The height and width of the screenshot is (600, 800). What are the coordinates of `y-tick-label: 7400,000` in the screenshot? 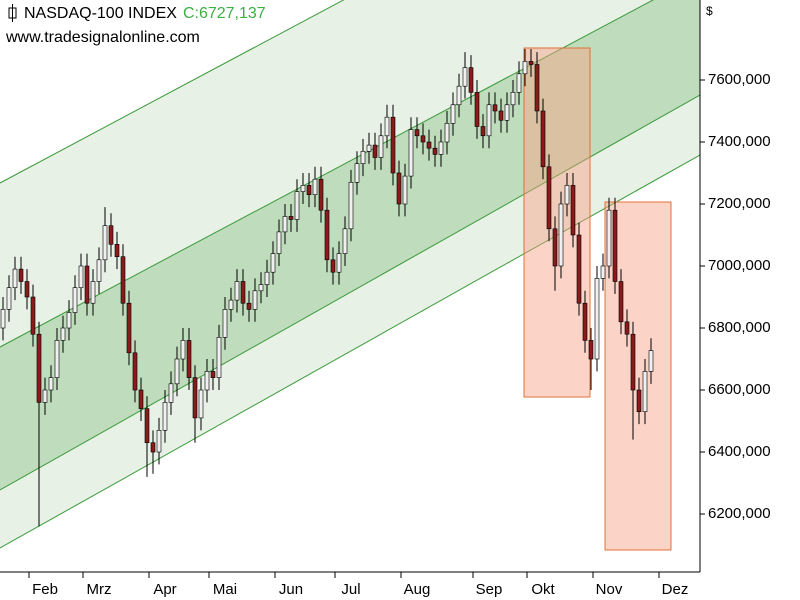 It's located at (739, 141).